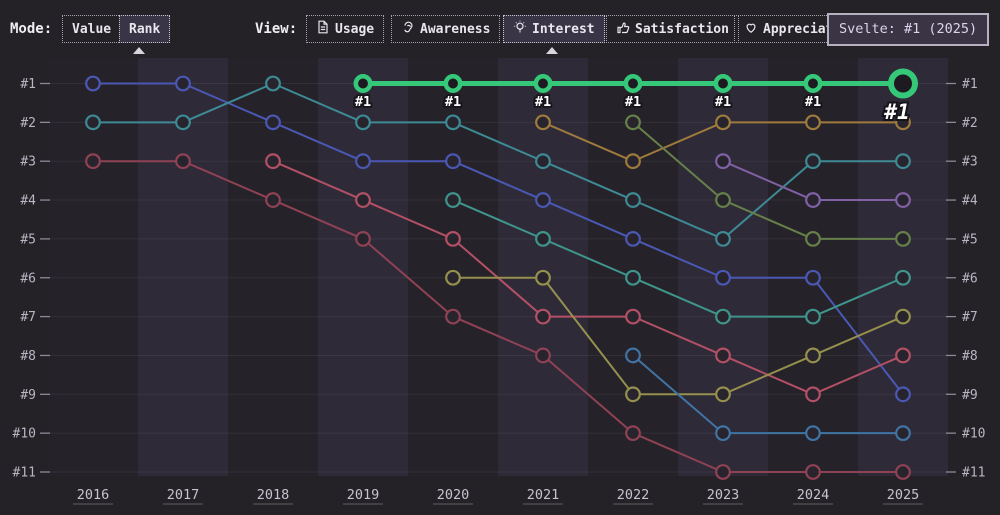 The height and width of the screenshot is (515, 1000). Describe the element at coordinates (678, 258) in the screenshot. I see `series-sea-teal` at that location.